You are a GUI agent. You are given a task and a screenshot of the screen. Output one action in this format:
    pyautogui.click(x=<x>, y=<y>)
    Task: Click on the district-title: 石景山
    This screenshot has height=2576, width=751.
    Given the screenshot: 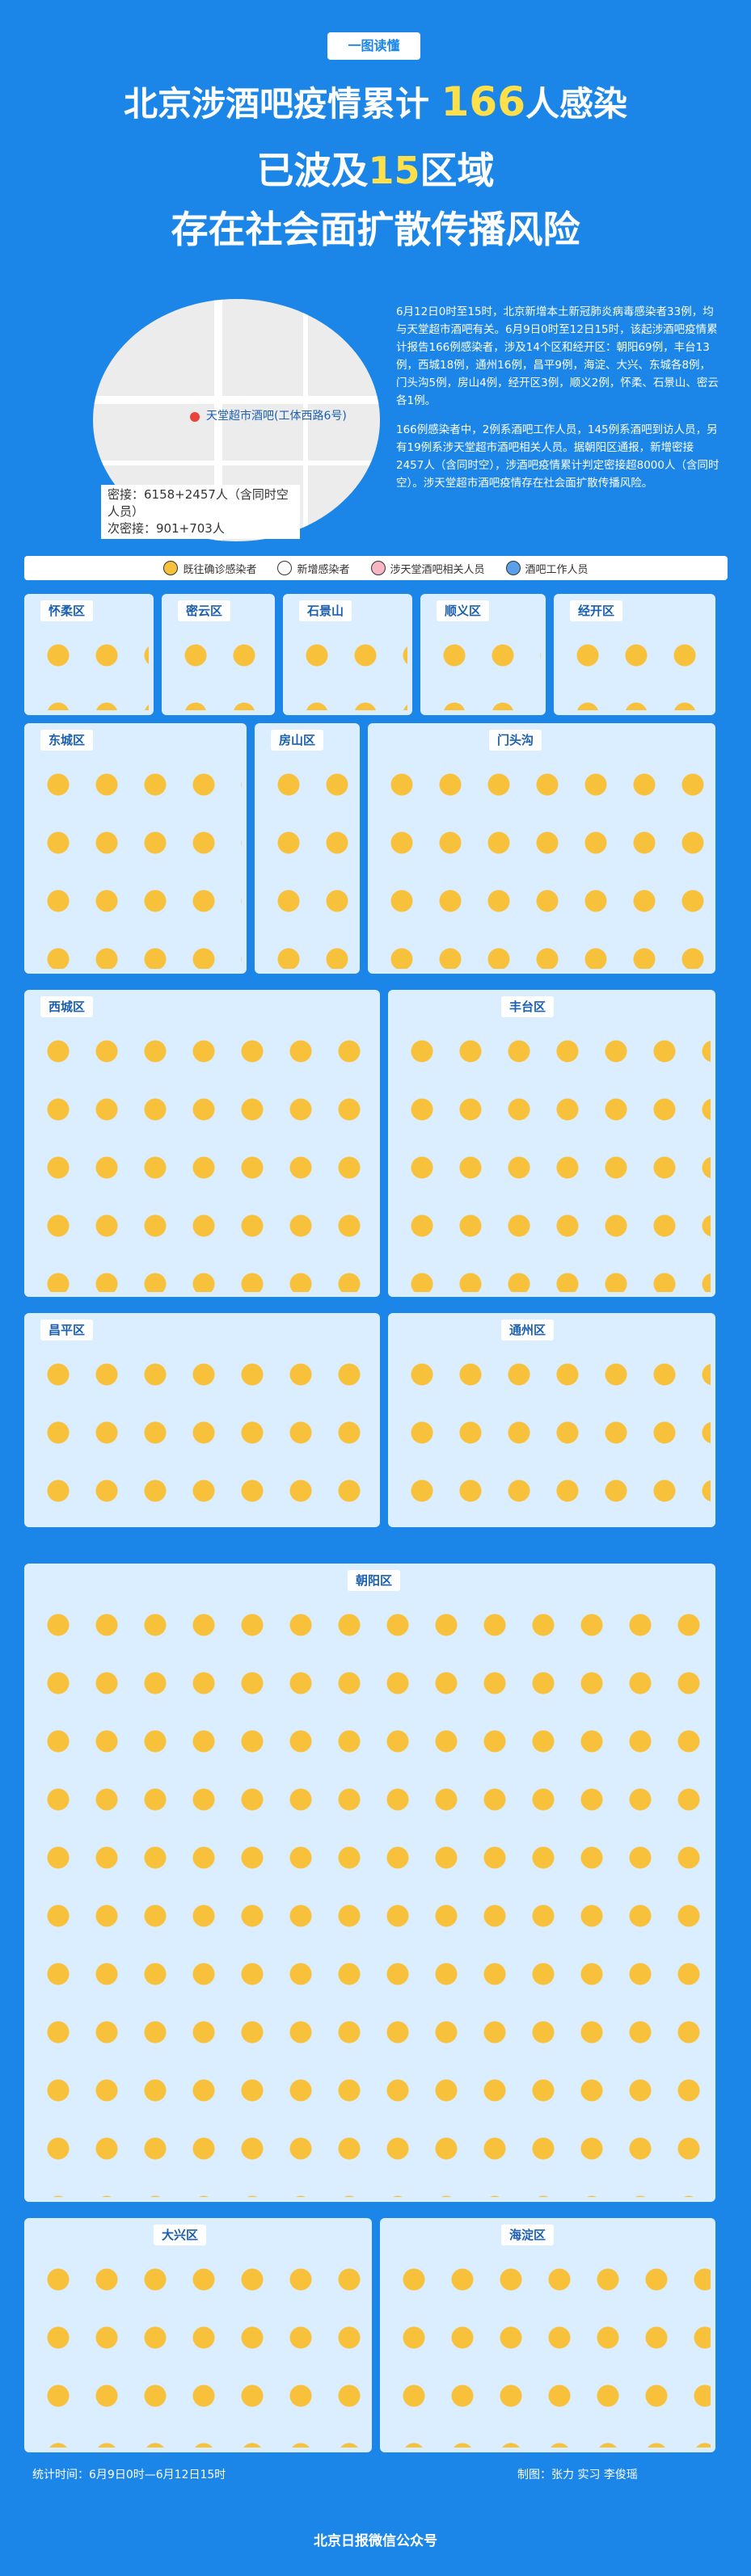 What is the action you would take?
    pyautogui.click(x=325, y=610)
    